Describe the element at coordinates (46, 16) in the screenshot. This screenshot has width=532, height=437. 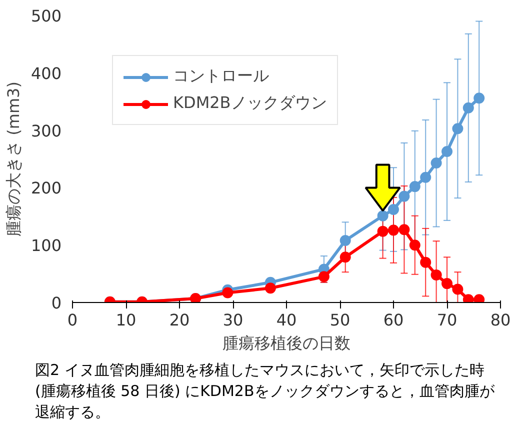
I see `y-tick-label: 500` at that location.